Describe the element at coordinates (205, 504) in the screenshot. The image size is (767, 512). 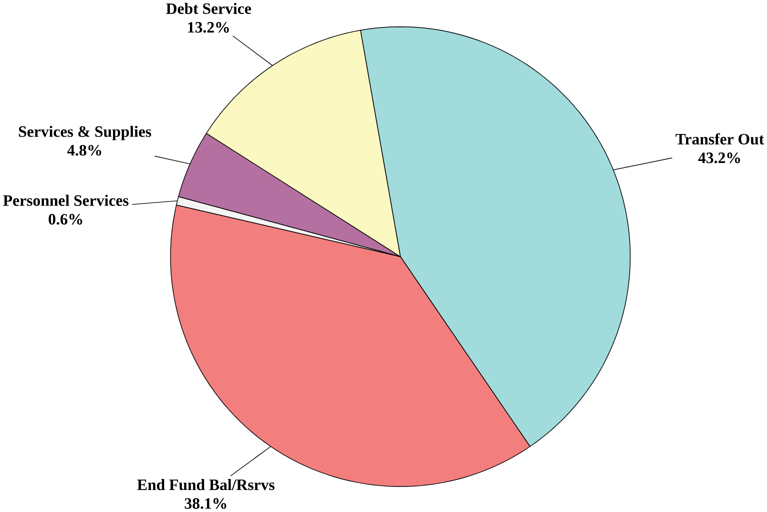
I see `data-label: 38.1%` at that location.